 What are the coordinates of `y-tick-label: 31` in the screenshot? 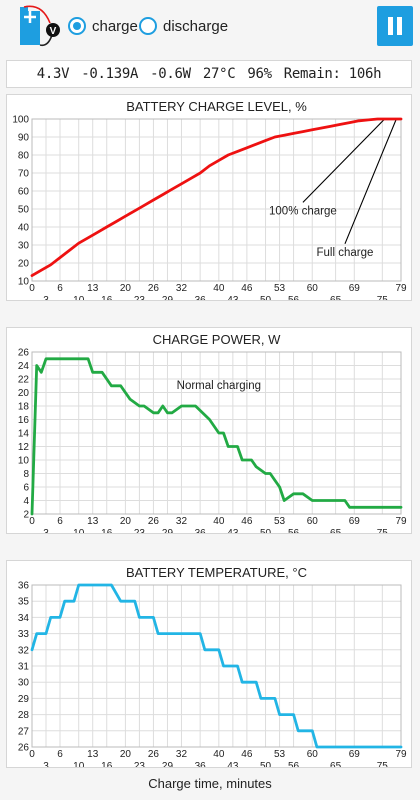 It's located at (24, 667).